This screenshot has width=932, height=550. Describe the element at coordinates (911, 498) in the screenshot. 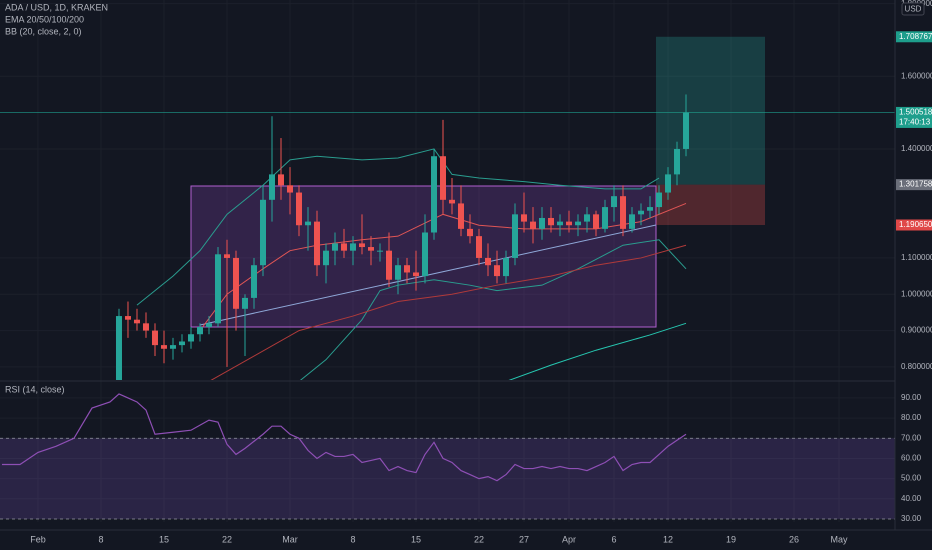

I see `y-tick-label: 40.00` at that location.